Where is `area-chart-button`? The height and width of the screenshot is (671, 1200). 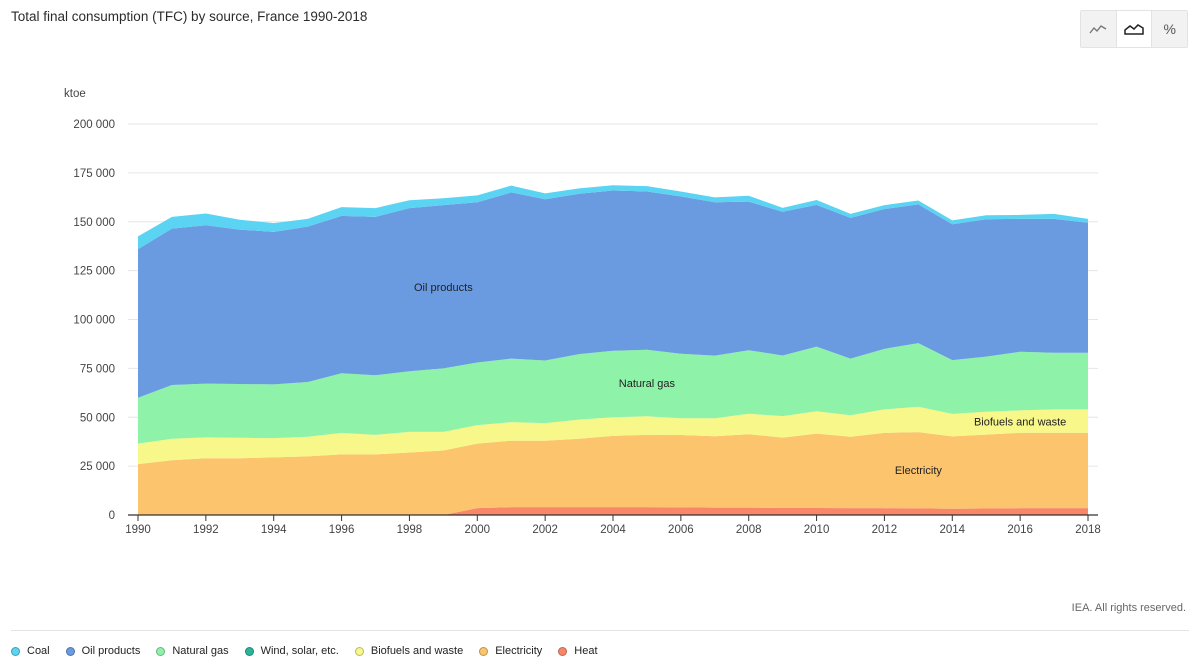
area-chart-button is located at coordinates (1134, 29).